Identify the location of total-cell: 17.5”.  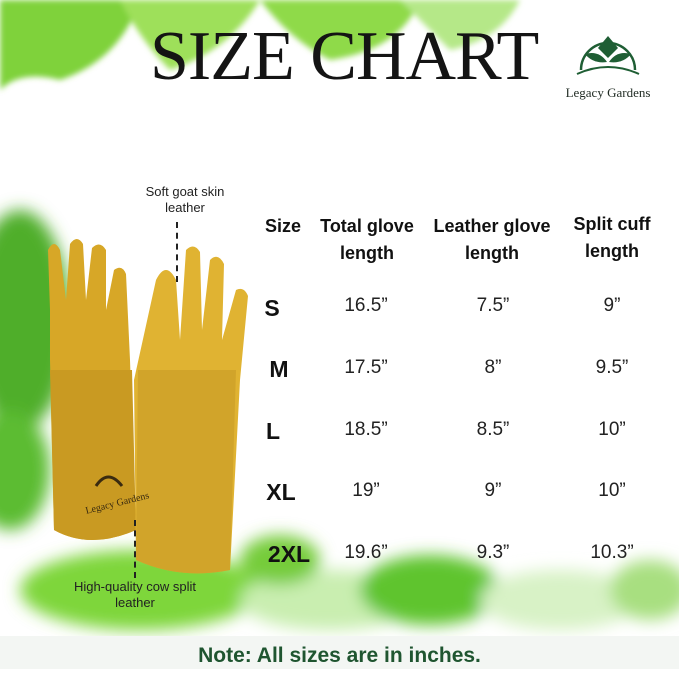
(366, 367).